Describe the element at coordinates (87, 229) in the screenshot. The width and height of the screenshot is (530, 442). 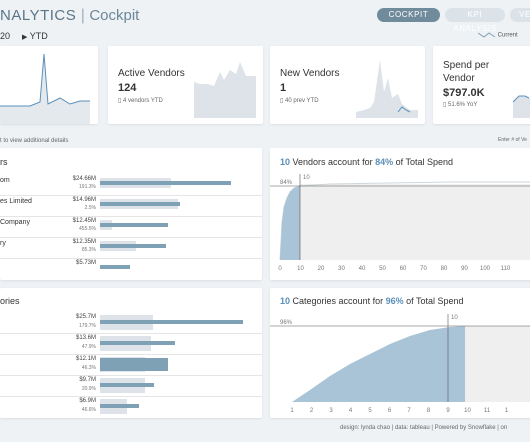
I see `vendor-pct: 455.5%` at that location.